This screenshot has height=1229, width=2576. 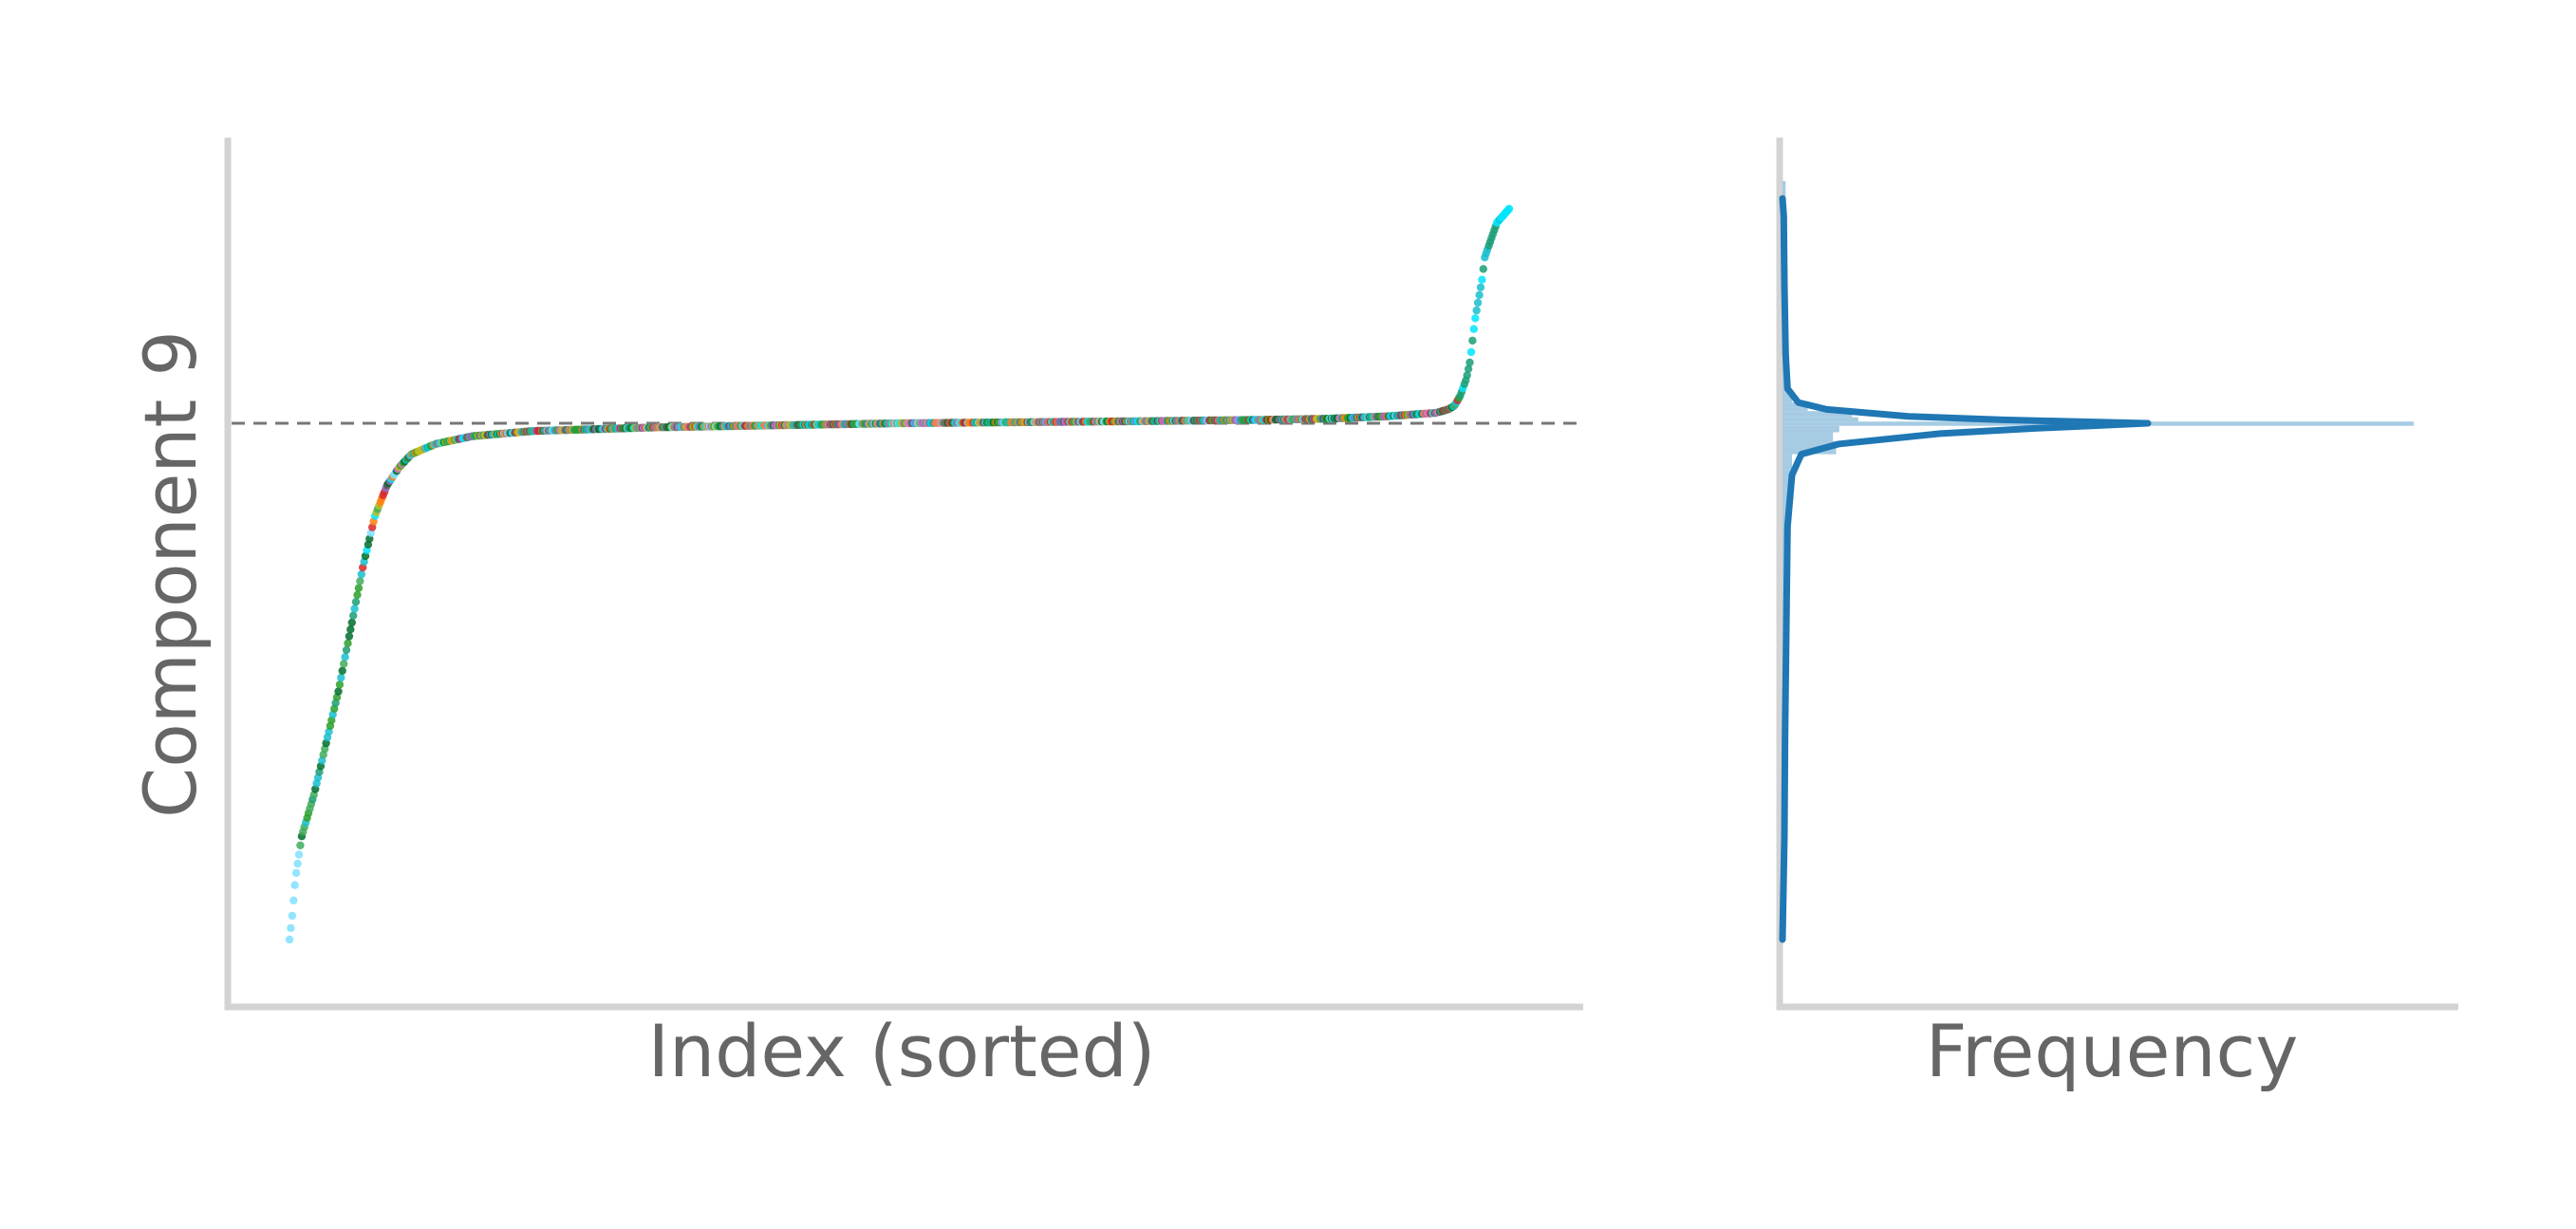 What do you see at coordinates (2112, 1051) in the screenshot?
I see `x-axis-label-frequency: Frequency` at bounding box center [2112, 1051].